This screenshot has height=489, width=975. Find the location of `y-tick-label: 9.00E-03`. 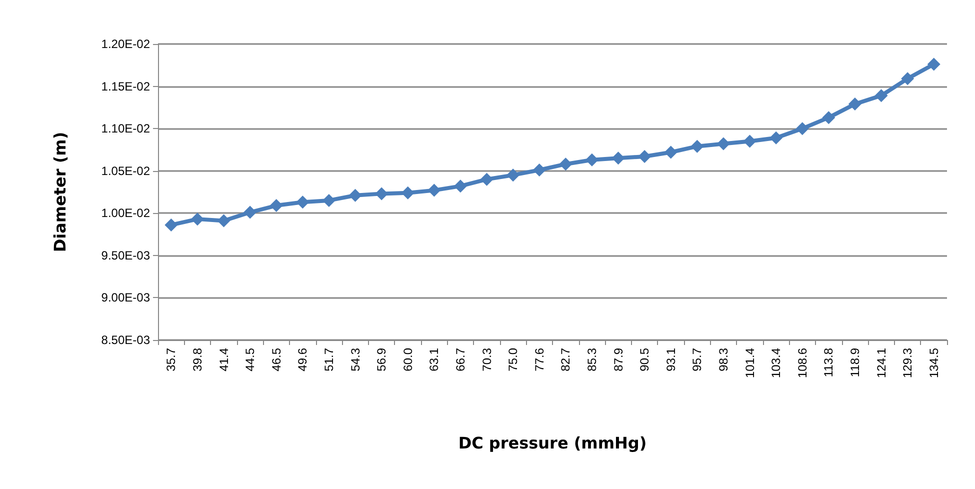

y-tick-label: 9.00E-03 is located at coordinates (125, 297).